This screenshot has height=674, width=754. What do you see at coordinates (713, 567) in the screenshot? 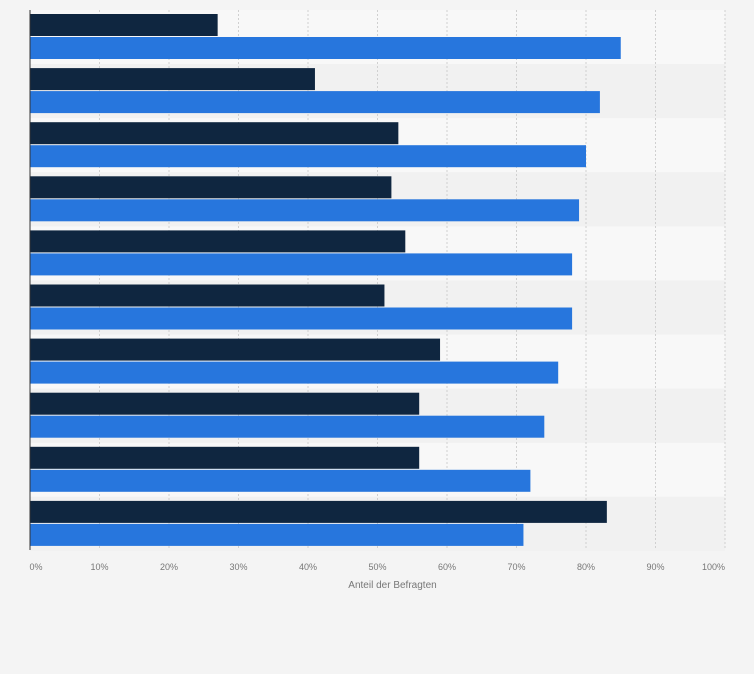
I see `x-tick-label: 100%` at bounding box center [713, 567].